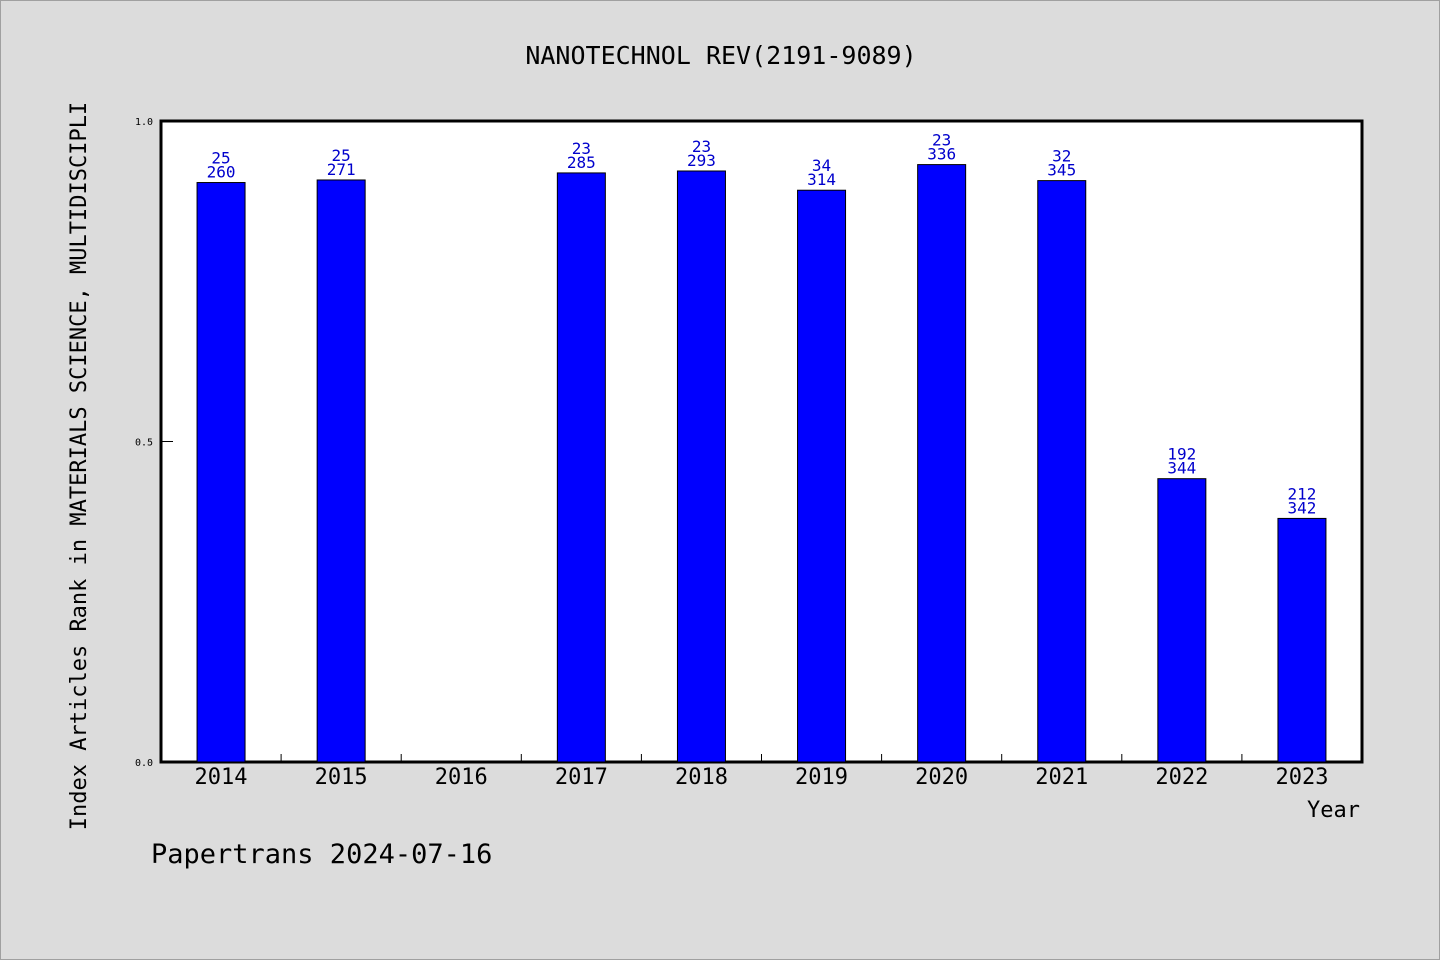 The width and height of the screenshot is (1440, 961). Describe the element at coordinates (581, 777) in the screenshot. I see `x-tick-label: 2017` at that location.